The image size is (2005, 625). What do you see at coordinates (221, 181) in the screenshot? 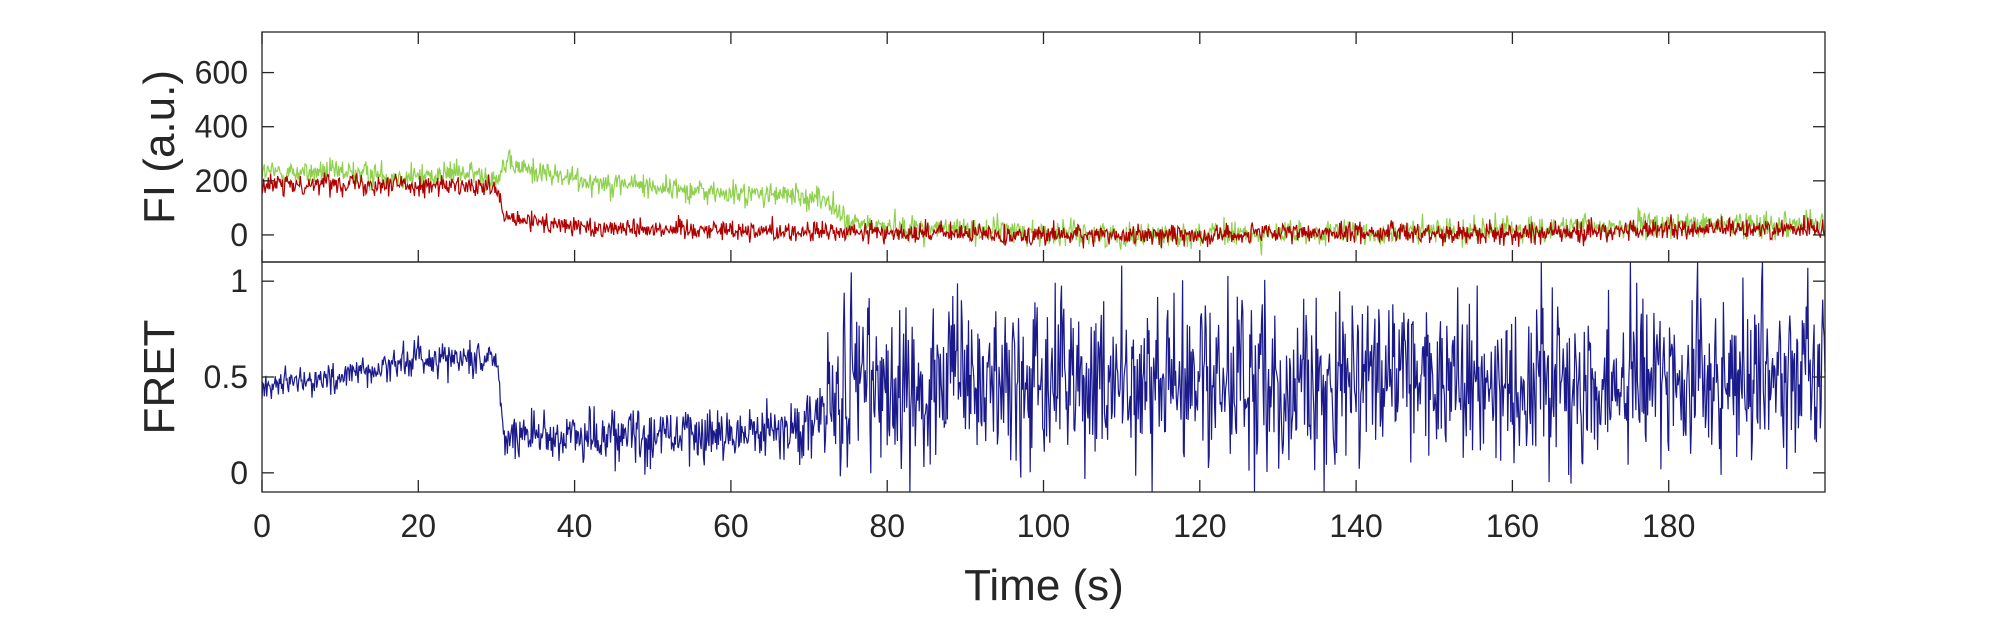
I see `fluorescence-y-tick-label: 200` at bounding box center [221, 181].